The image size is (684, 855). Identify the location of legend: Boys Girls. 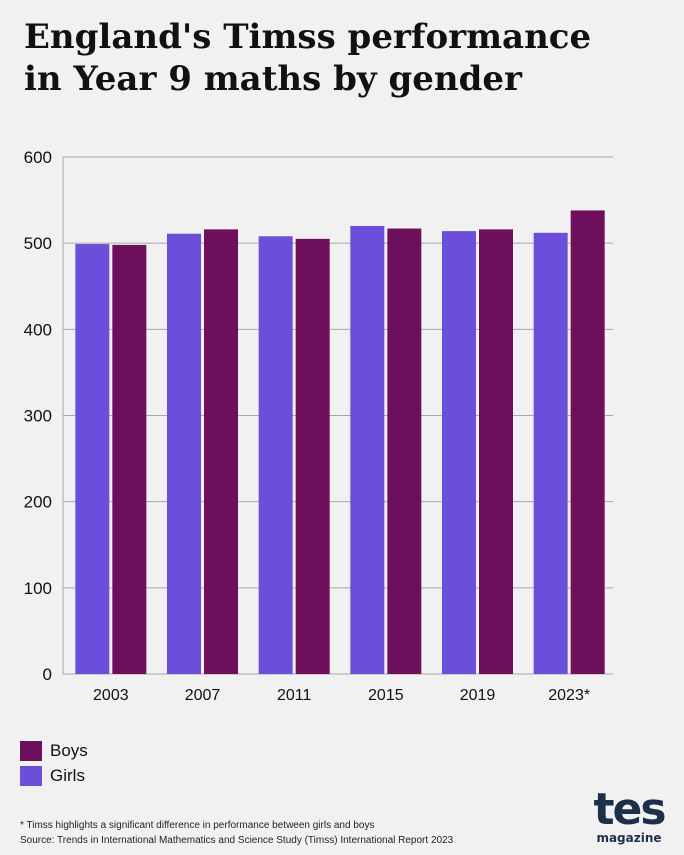
(54, 763).